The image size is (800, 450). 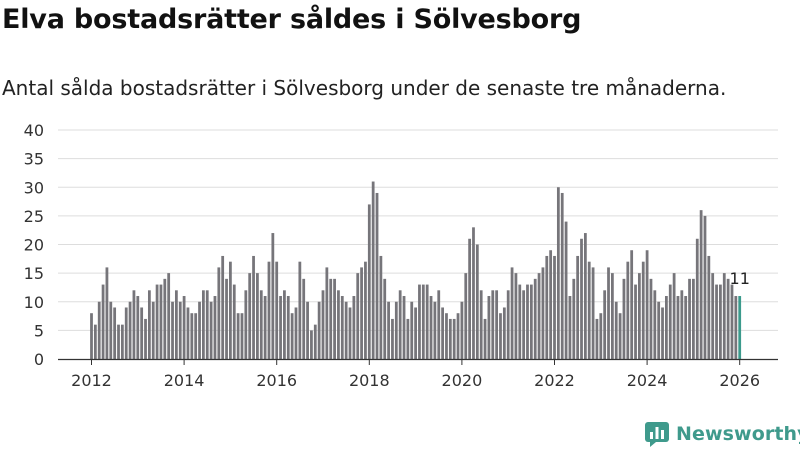 What do you see at coordinates (738, 434) in the screenshot?
I see `brand-name: Newsworthy` at bounding box center [738, 434].